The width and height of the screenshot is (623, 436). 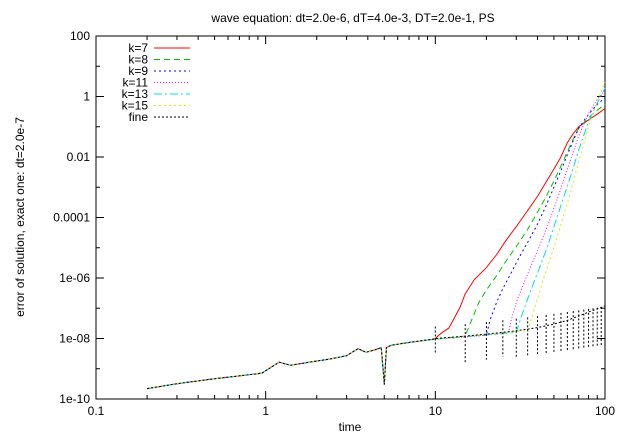 I want to click on y-tick-label: 0.01, so click(x=79, y=157).